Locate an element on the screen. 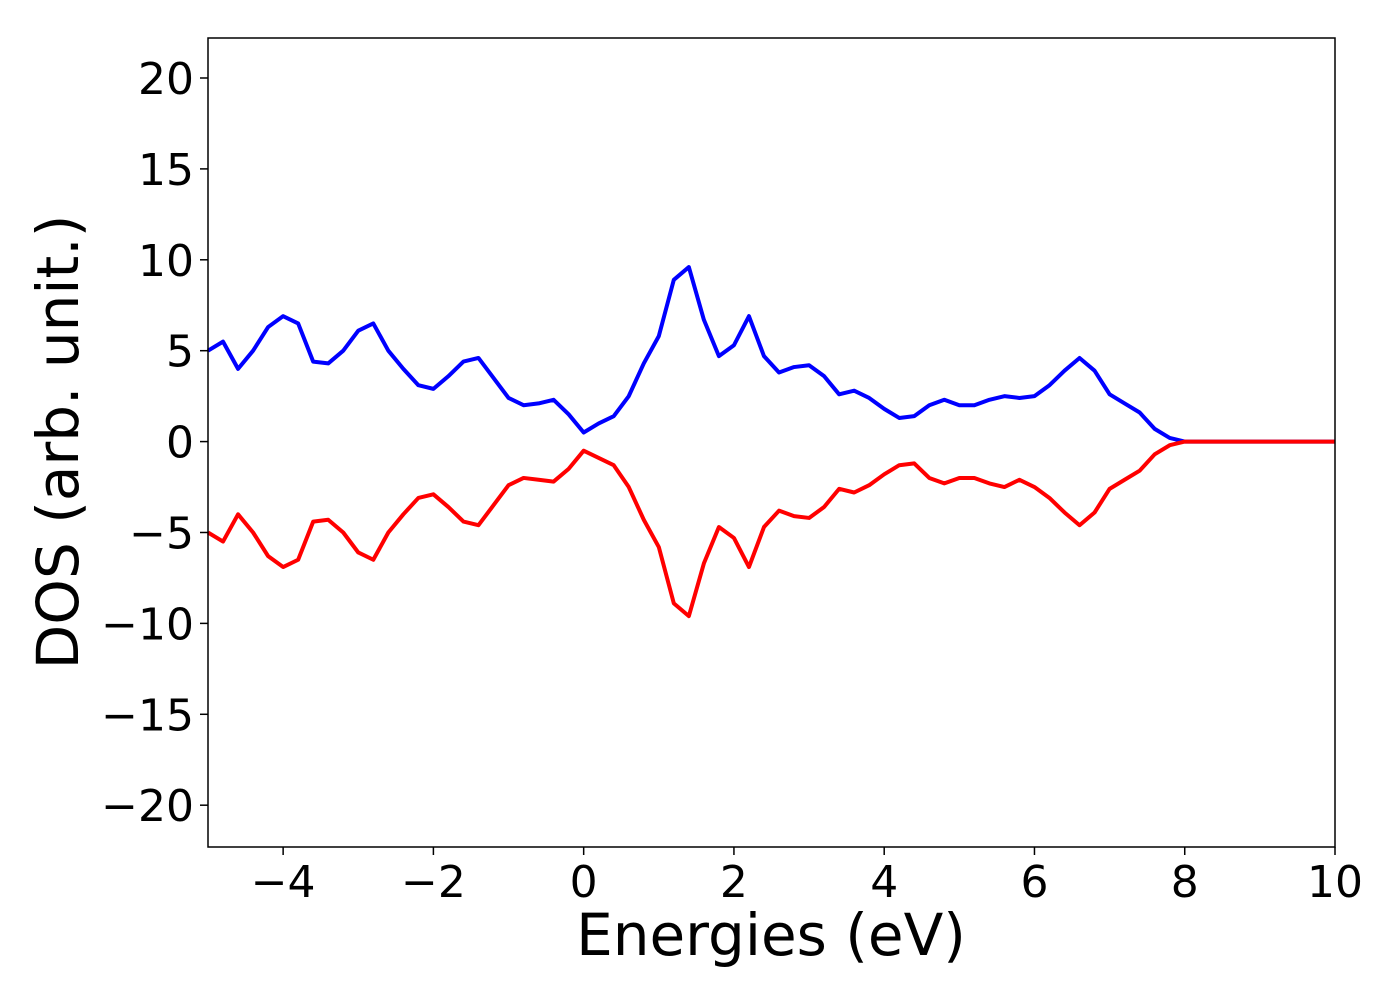 The width and height of the screenshot is (1400, 1004). y-tick-label: 15 is located at coordinates (166, 170).